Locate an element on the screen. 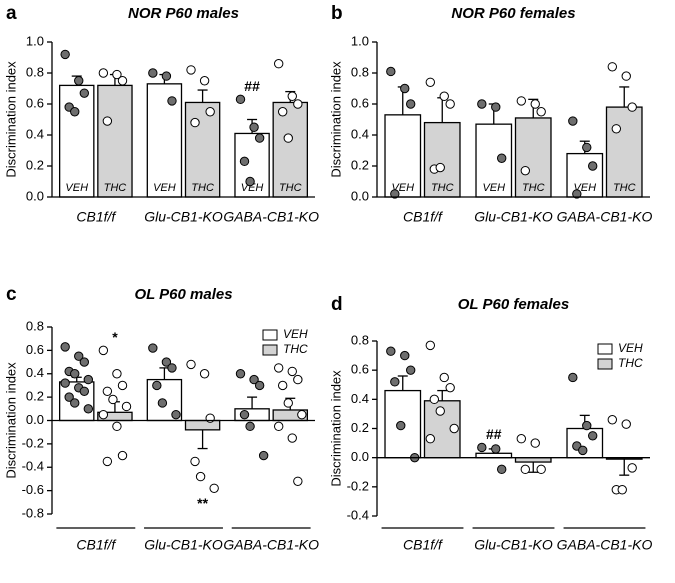 The image size is (675, 583). chart-title: OL P60 females is located at coordinates (513, 304).